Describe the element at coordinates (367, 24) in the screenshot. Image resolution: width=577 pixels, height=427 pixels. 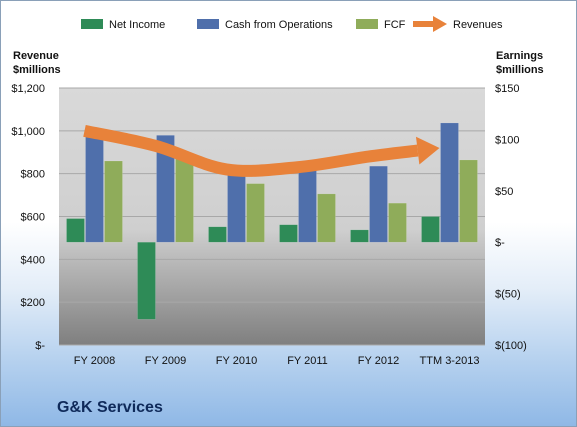
I see `legend-swatch-fcf` at that location.